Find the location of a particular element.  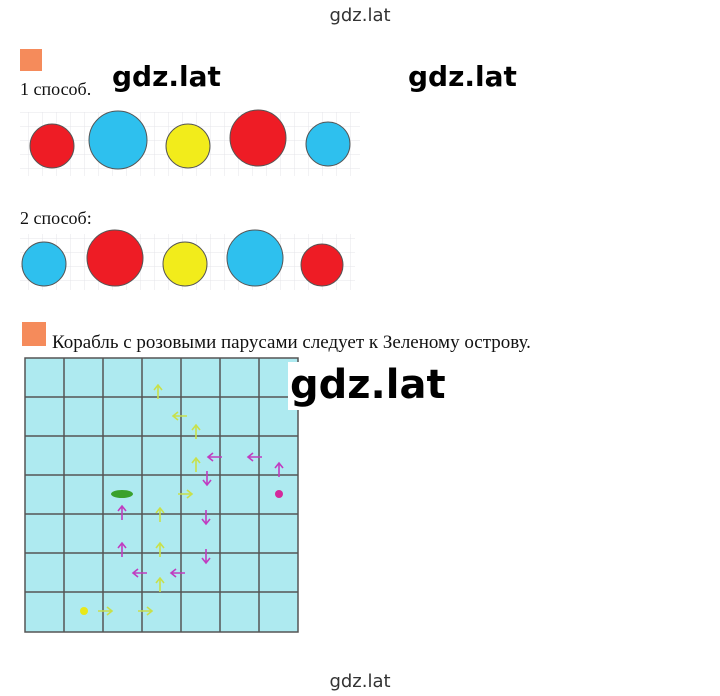

ship is located at coordinates (279, 494).